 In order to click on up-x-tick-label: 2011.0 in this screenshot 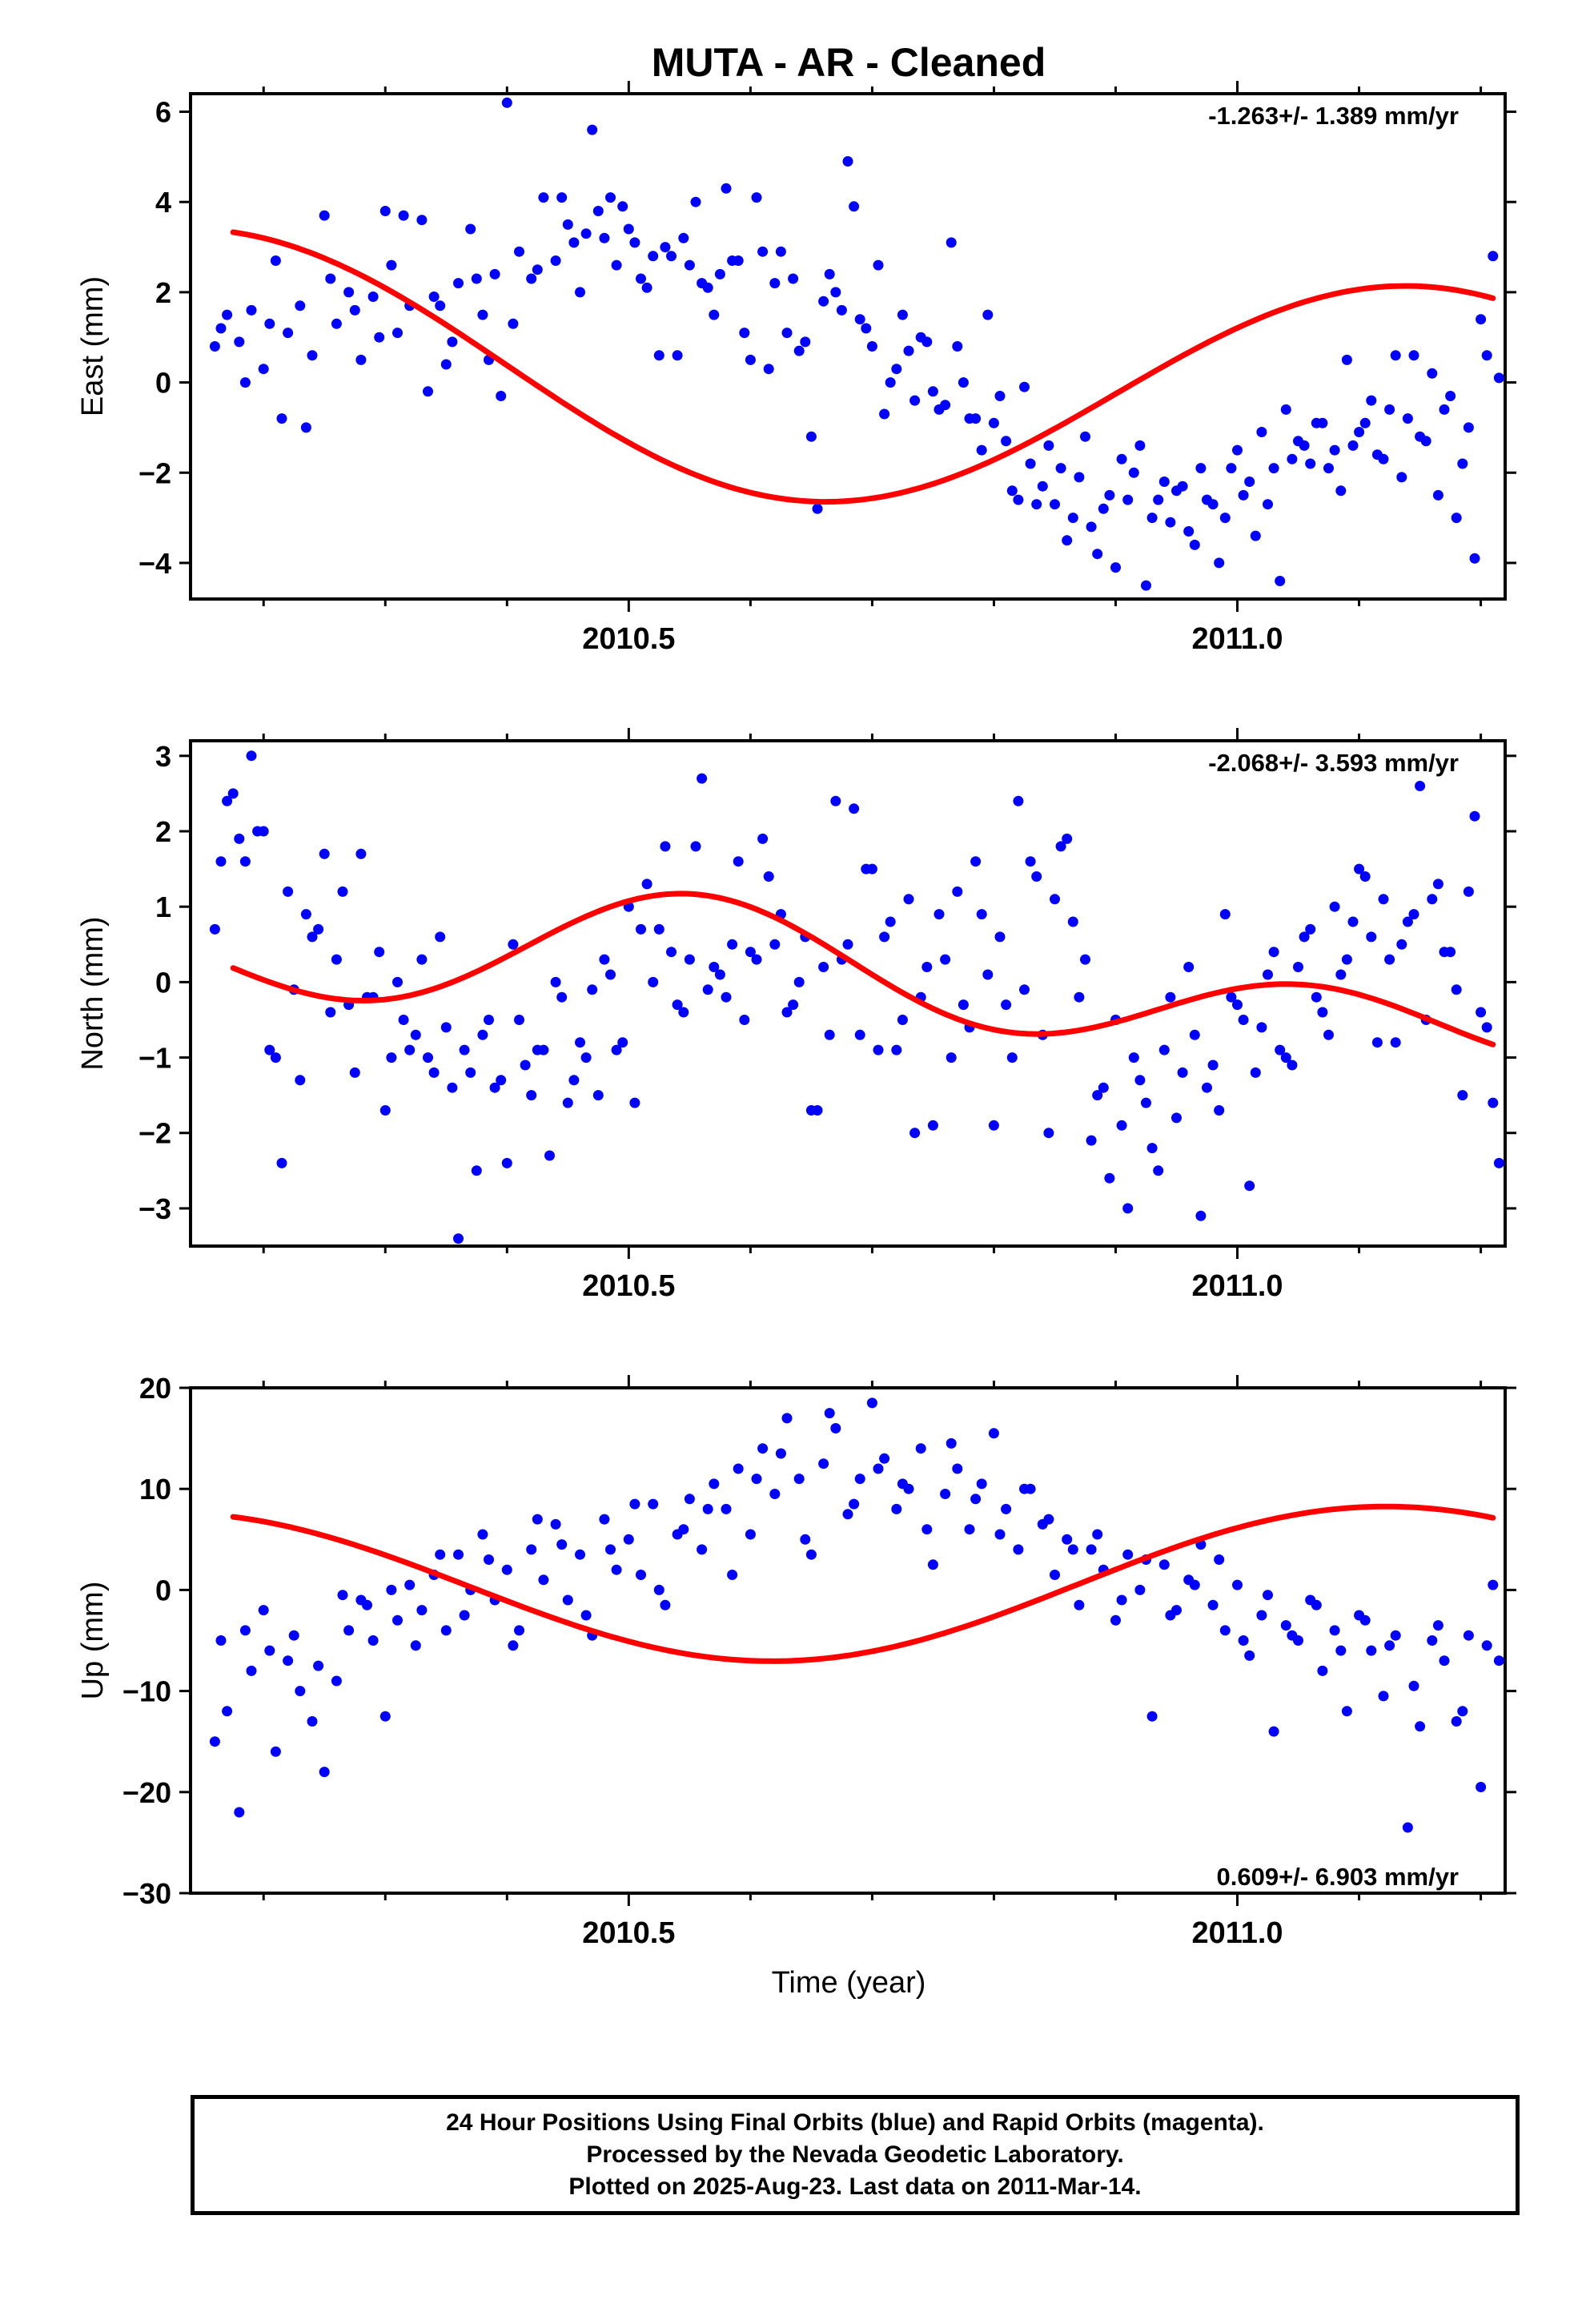, I will do `click(1237, 1933)`.